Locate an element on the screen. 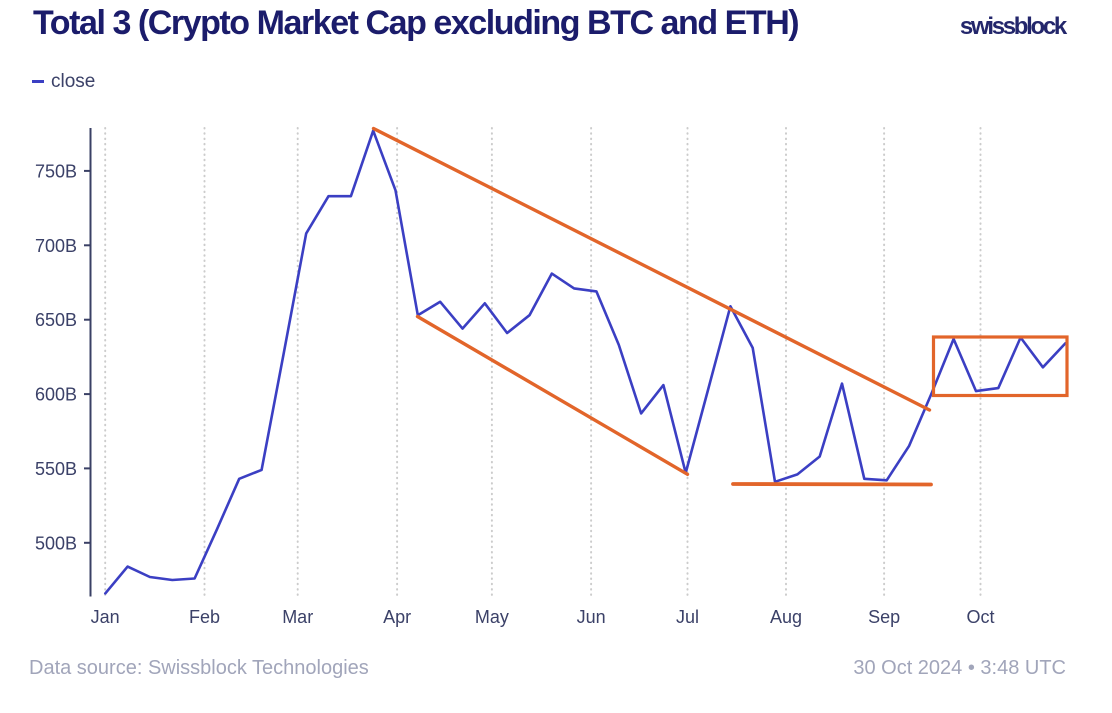 The height and width of the screenshot is (713, 1112). svg-text: Apr is located at coordinates (397, 617).